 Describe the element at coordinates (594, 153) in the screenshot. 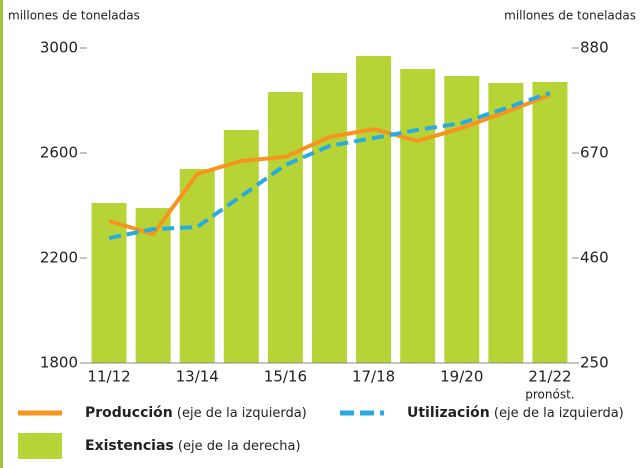

I see `y2-tick-label: 670` at that location.